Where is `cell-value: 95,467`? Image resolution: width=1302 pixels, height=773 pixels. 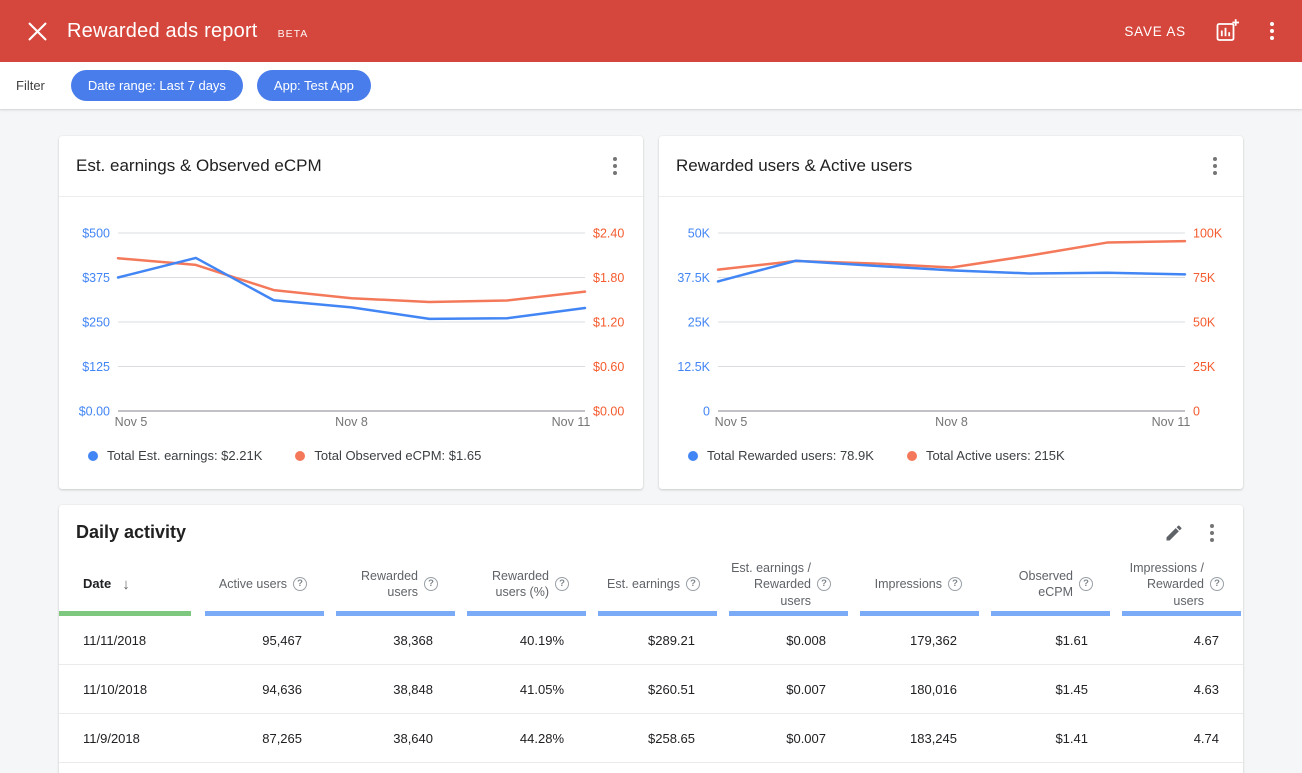 cell-value: 95,467 is located at coordinates (282, 640).